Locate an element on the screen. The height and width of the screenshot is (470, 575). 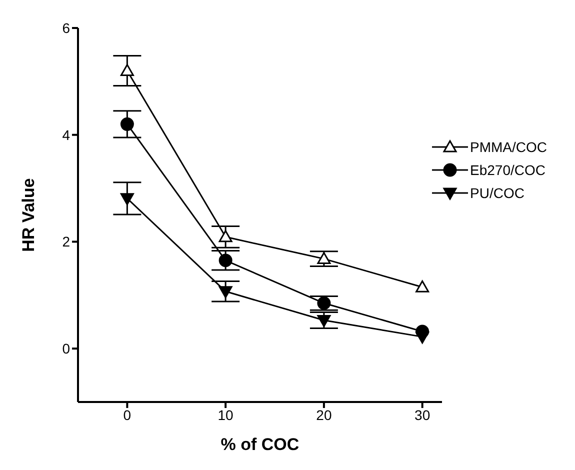
y-tick-label: 0 is located at coordinates (66, 348).